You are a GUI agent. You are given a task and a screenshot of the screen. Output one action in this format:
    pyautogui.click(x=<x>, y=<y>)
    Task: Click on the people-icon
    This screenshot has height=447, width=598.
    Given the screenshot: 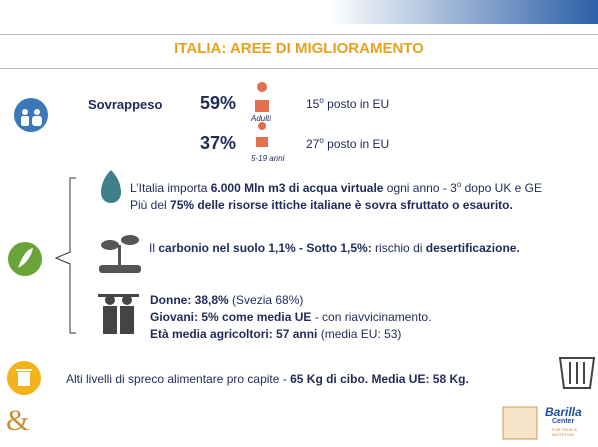 What is the action you would take?
    pyautogui.click(x=31, y=115)
    